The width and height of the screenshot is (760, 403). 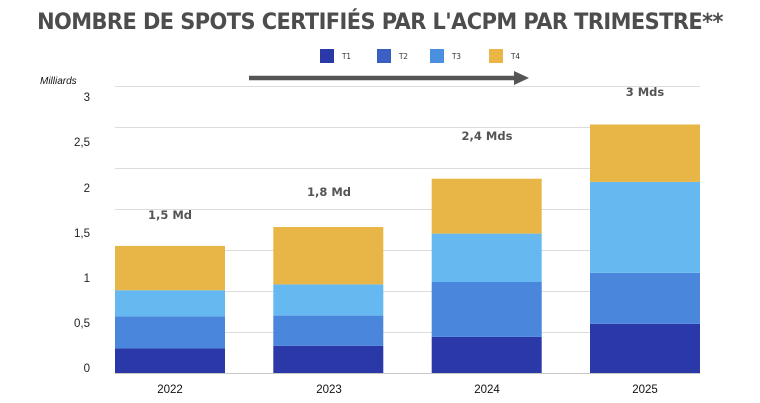 I want to click on legend-item-t2: T2, so click(x=392, y=56).